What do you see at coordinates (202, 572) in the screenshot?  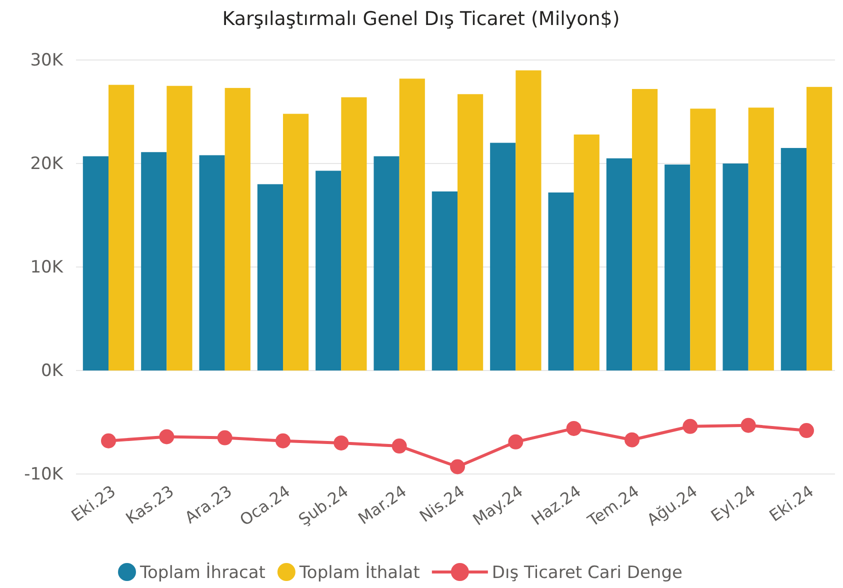 I see `legend-label: Toplam İhracat` at bounding box center [202, 572].